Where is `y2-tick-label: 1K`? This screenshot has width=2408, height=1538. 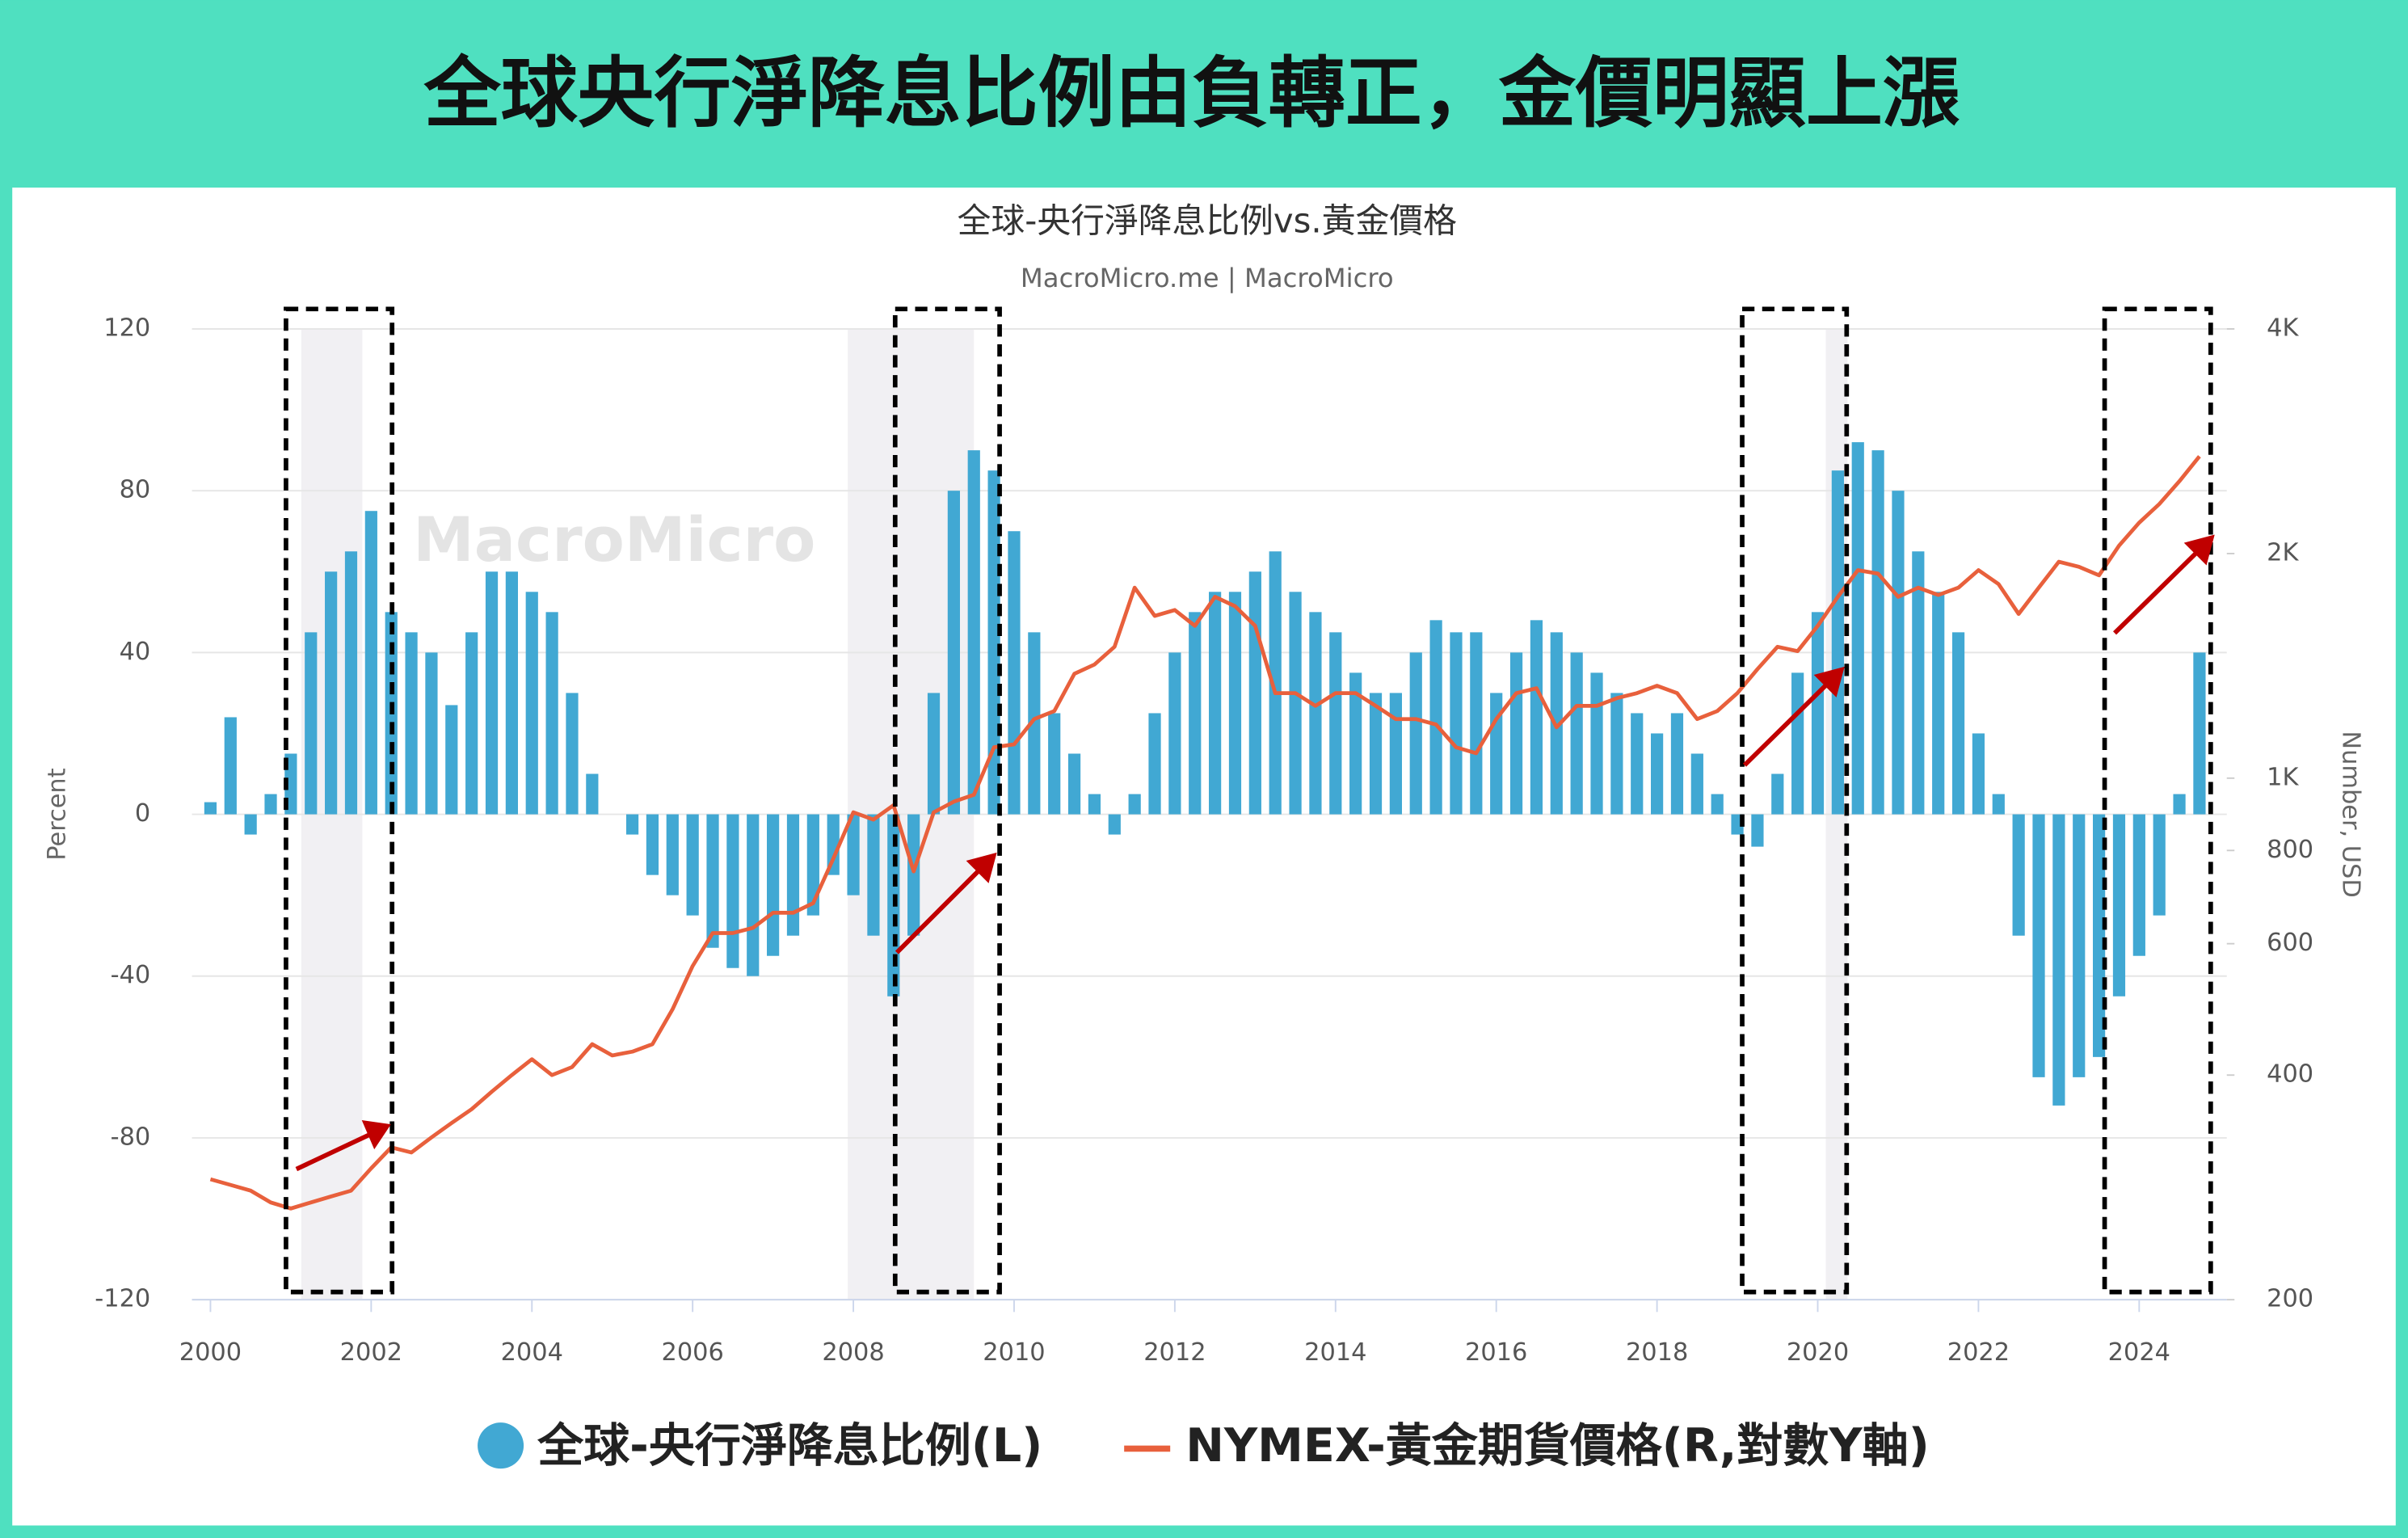 y2-tick-label: 1K is located at coordinates (2283, 777).